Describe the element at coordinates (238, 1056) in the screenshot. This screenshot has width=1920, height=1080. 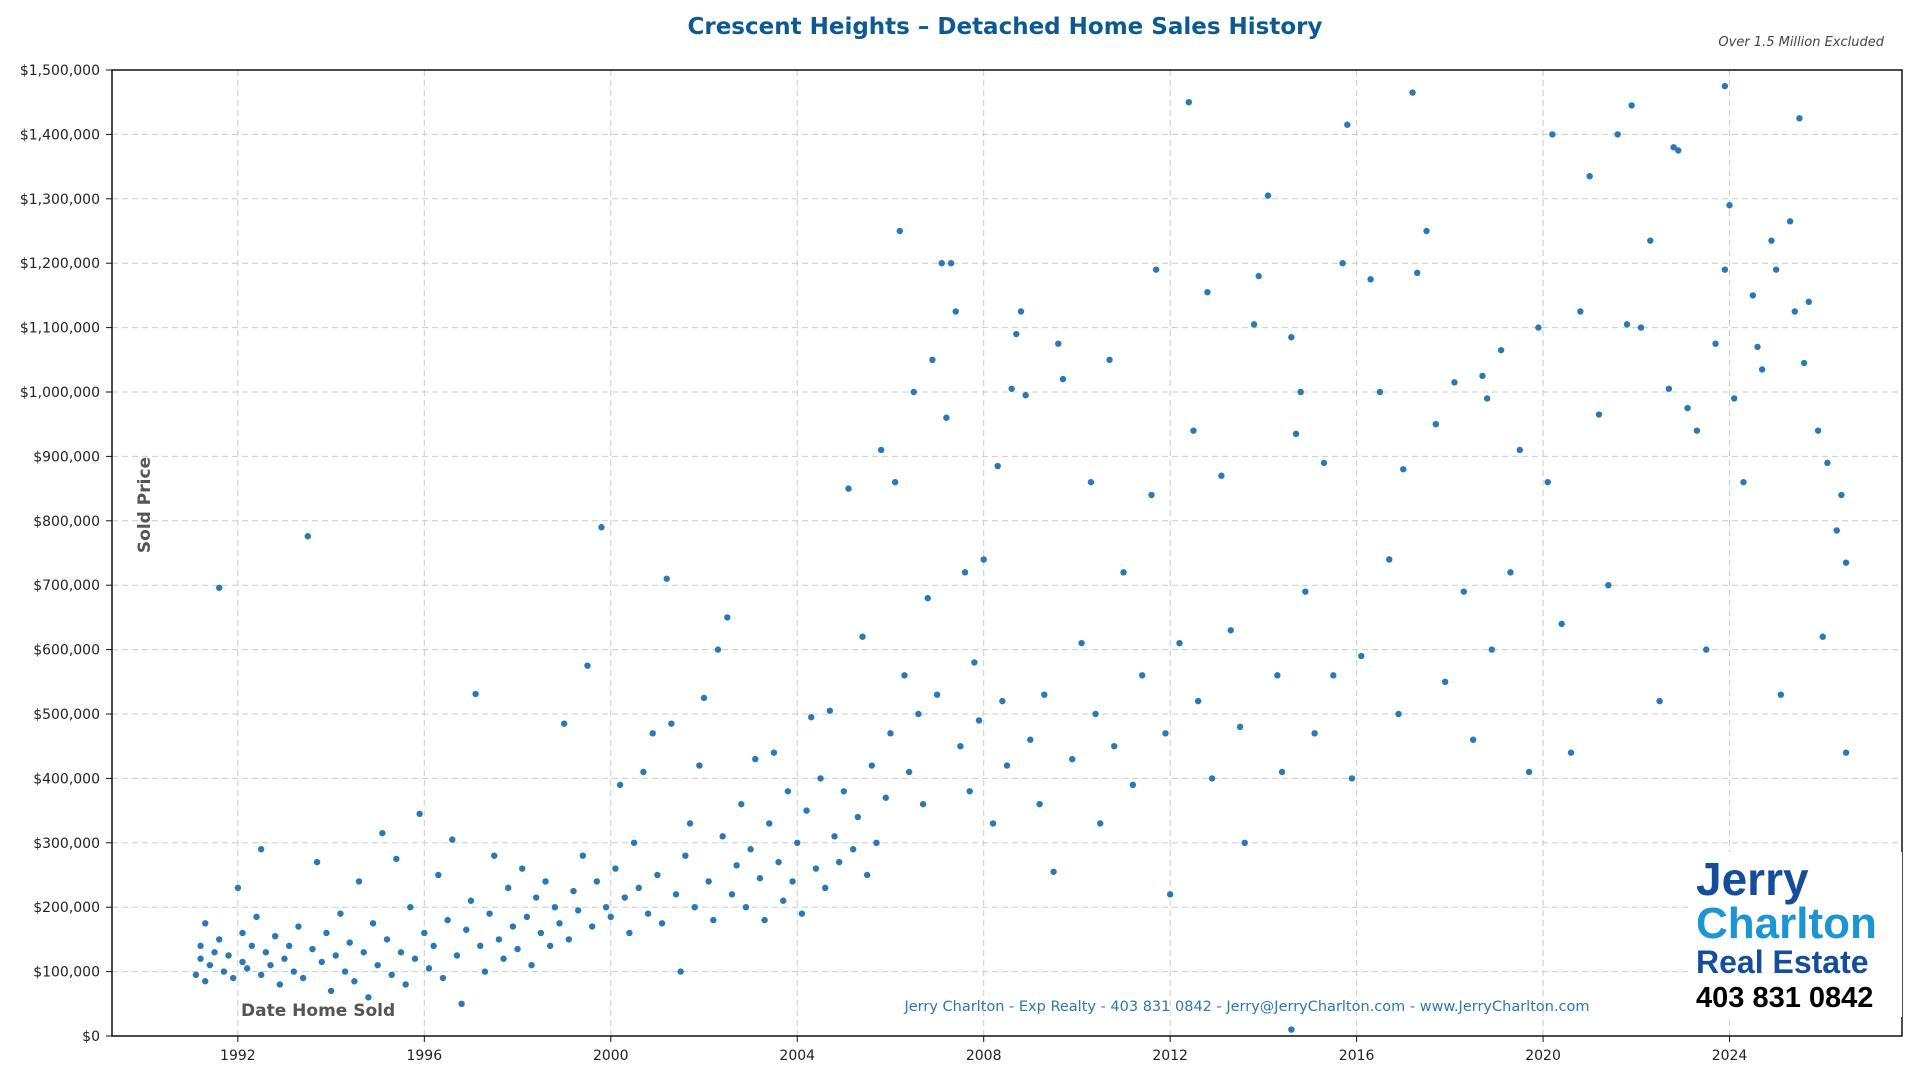
I see `x-tick-label: 1992` at that location.